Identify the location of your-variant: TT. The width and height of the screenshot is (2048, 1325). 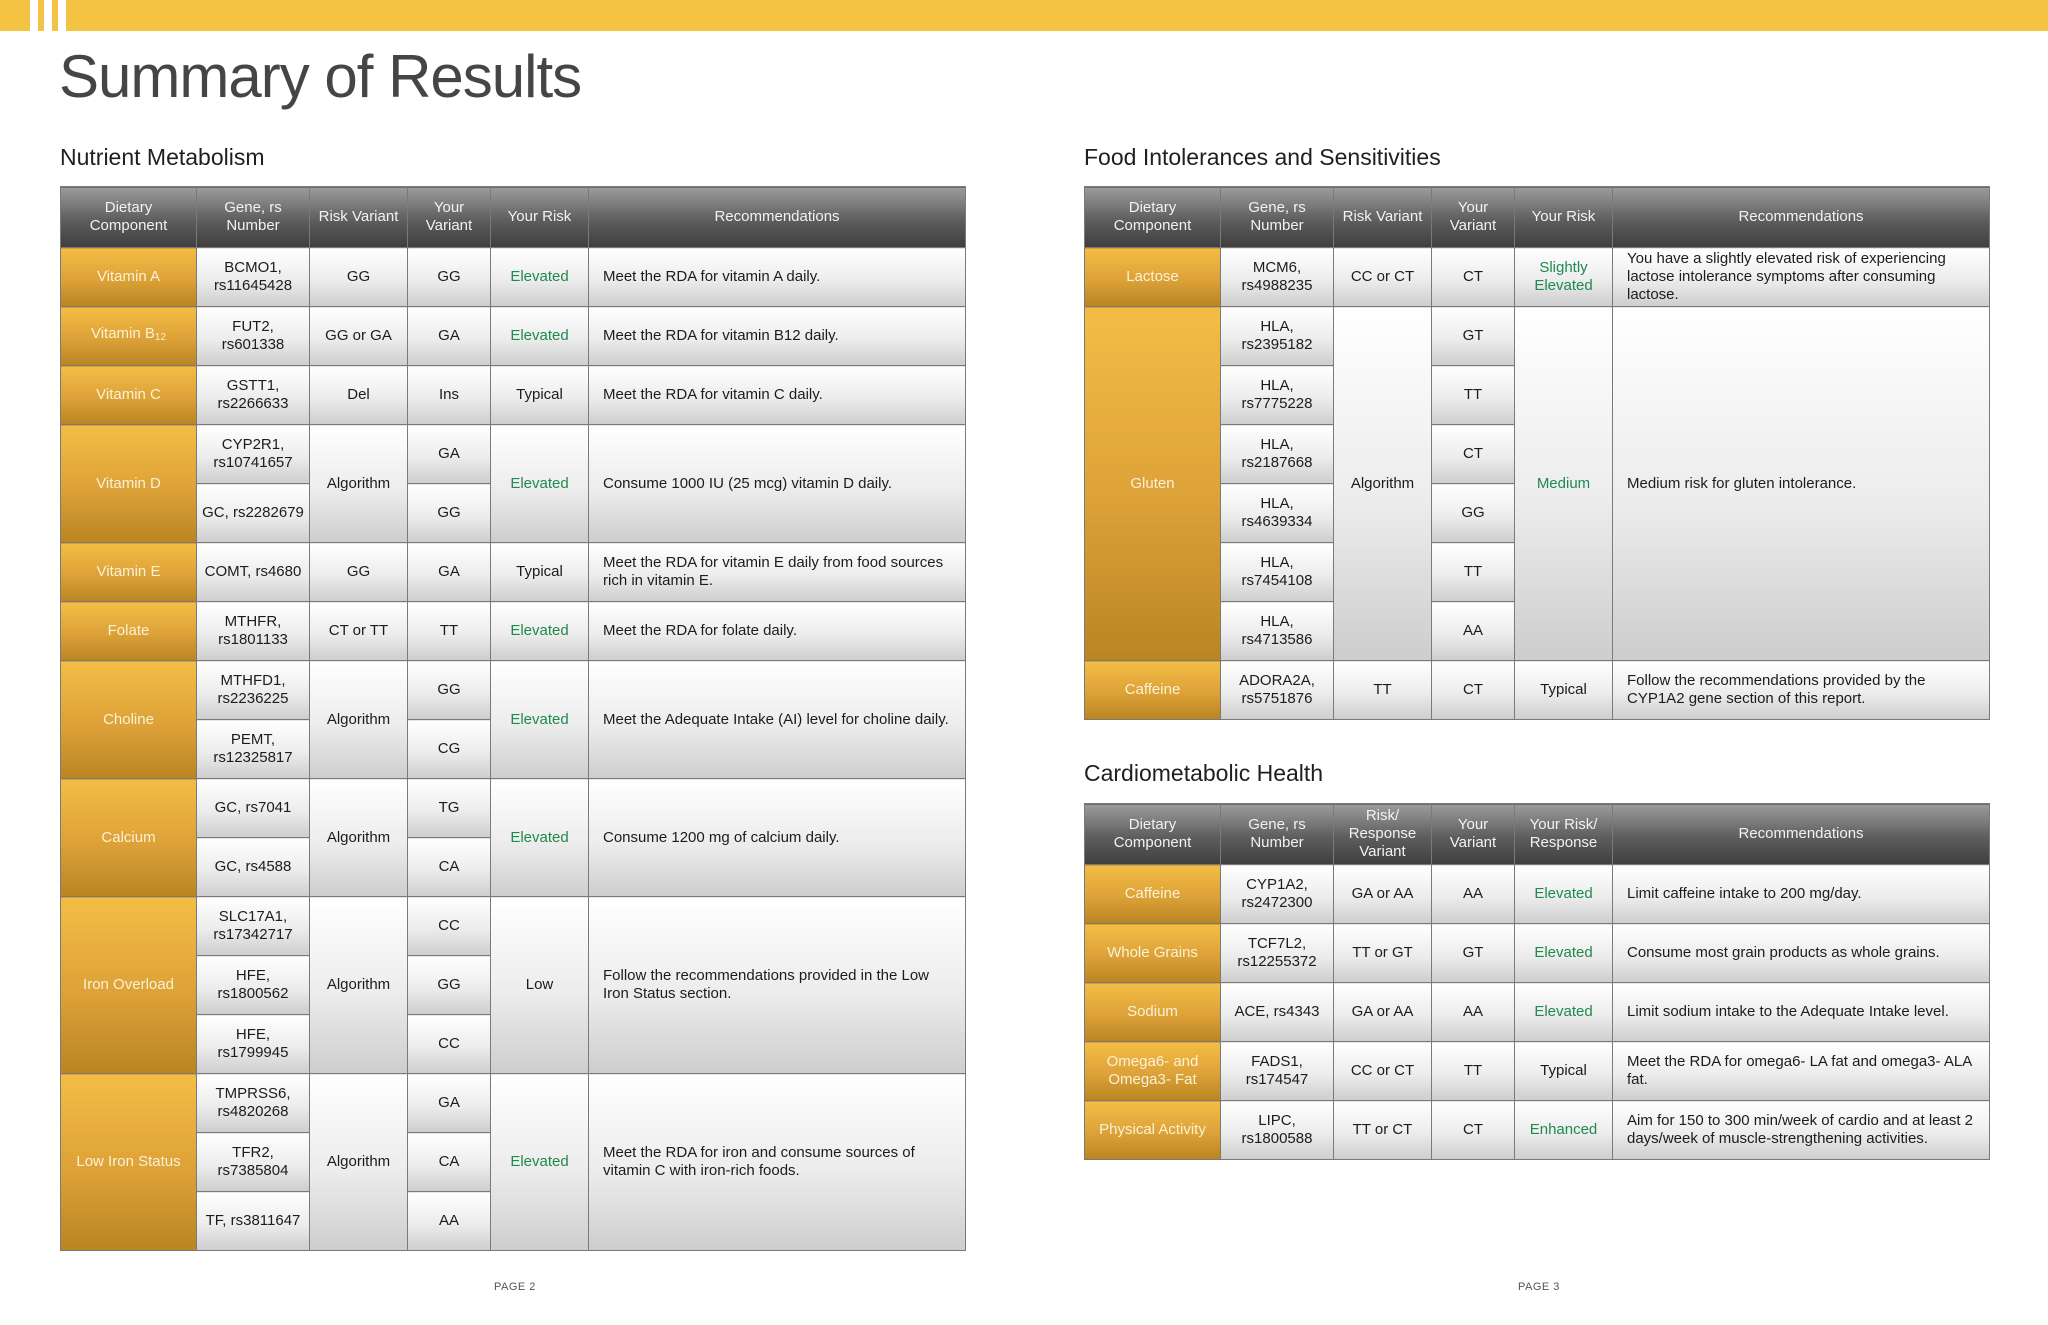
(1473, 1071).